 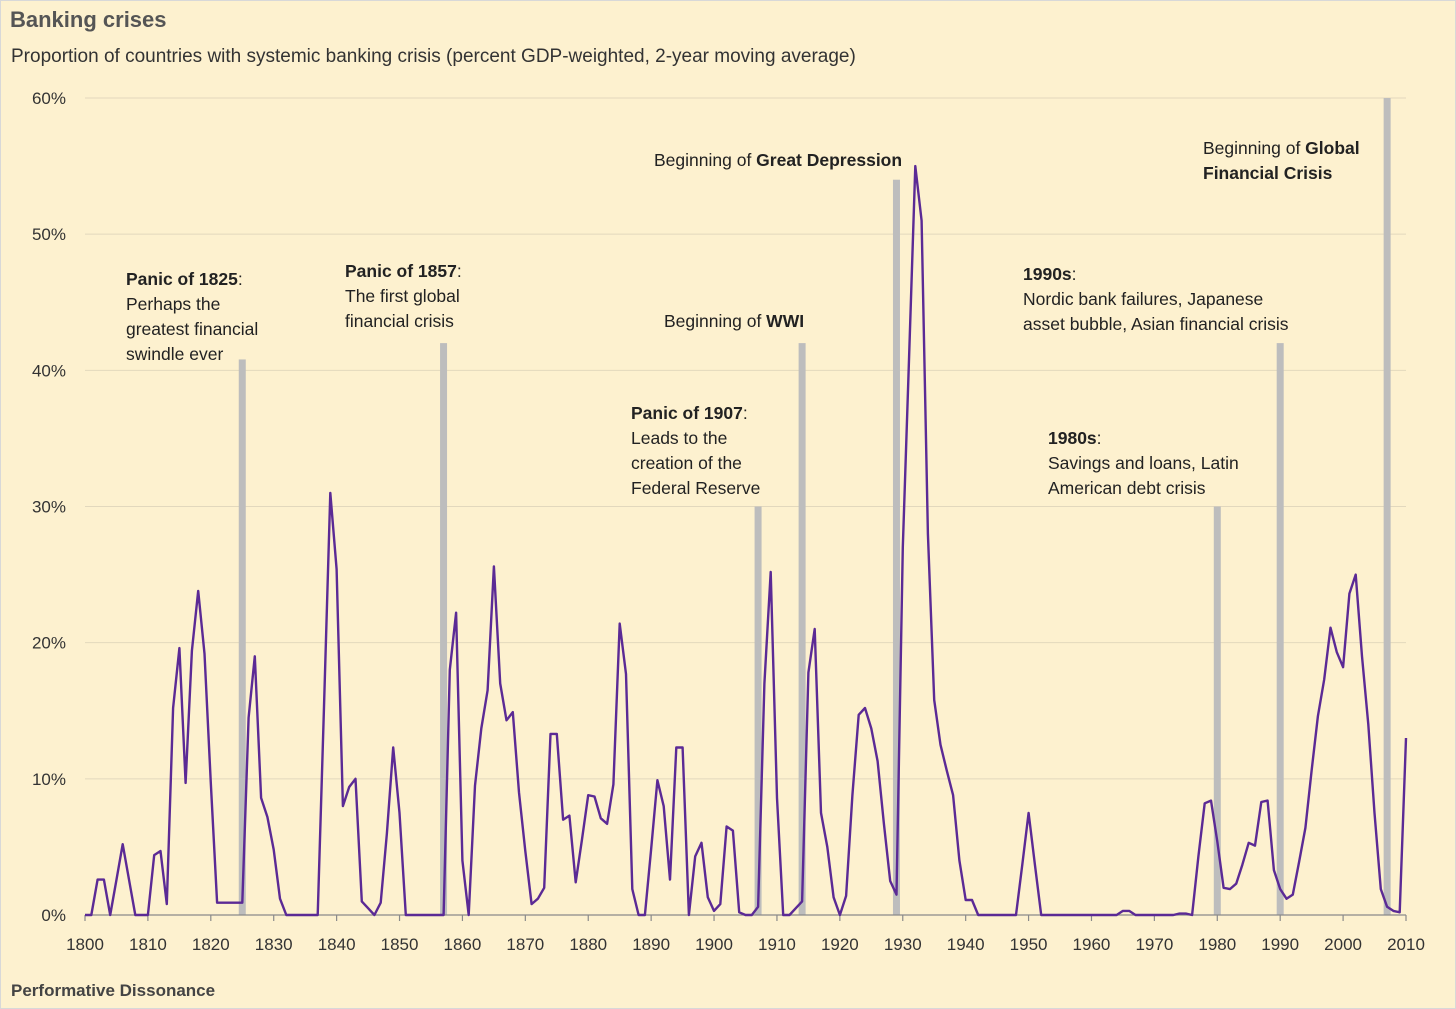 What do you see at coordinates (113, 990) in the screenshot?
I see `source-label: Performative Dissonance` at bounding box center [113, 990].